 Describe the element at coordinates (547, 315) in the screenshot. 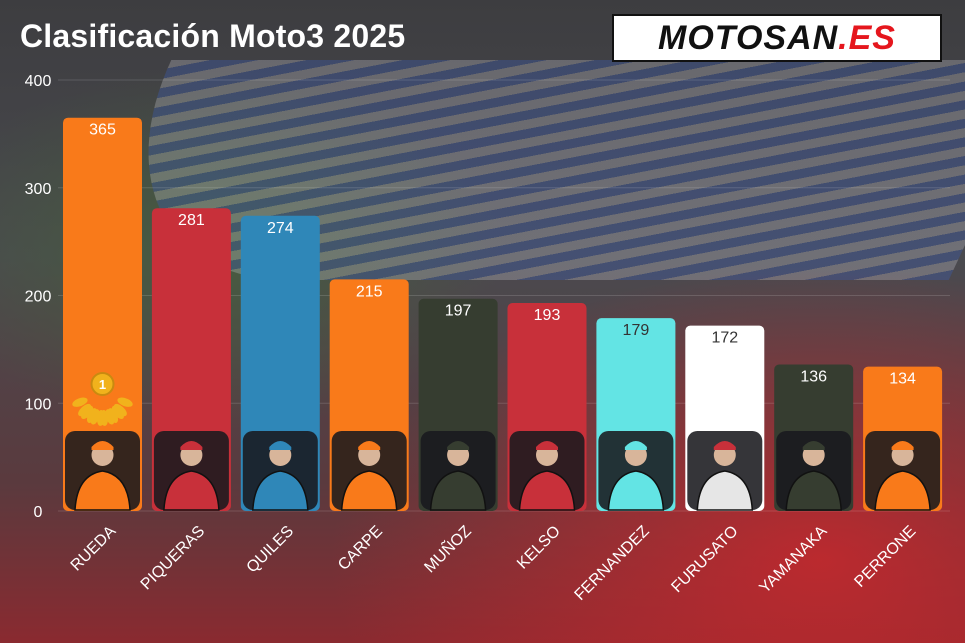

I see `bar-value-label: 193` at that location.